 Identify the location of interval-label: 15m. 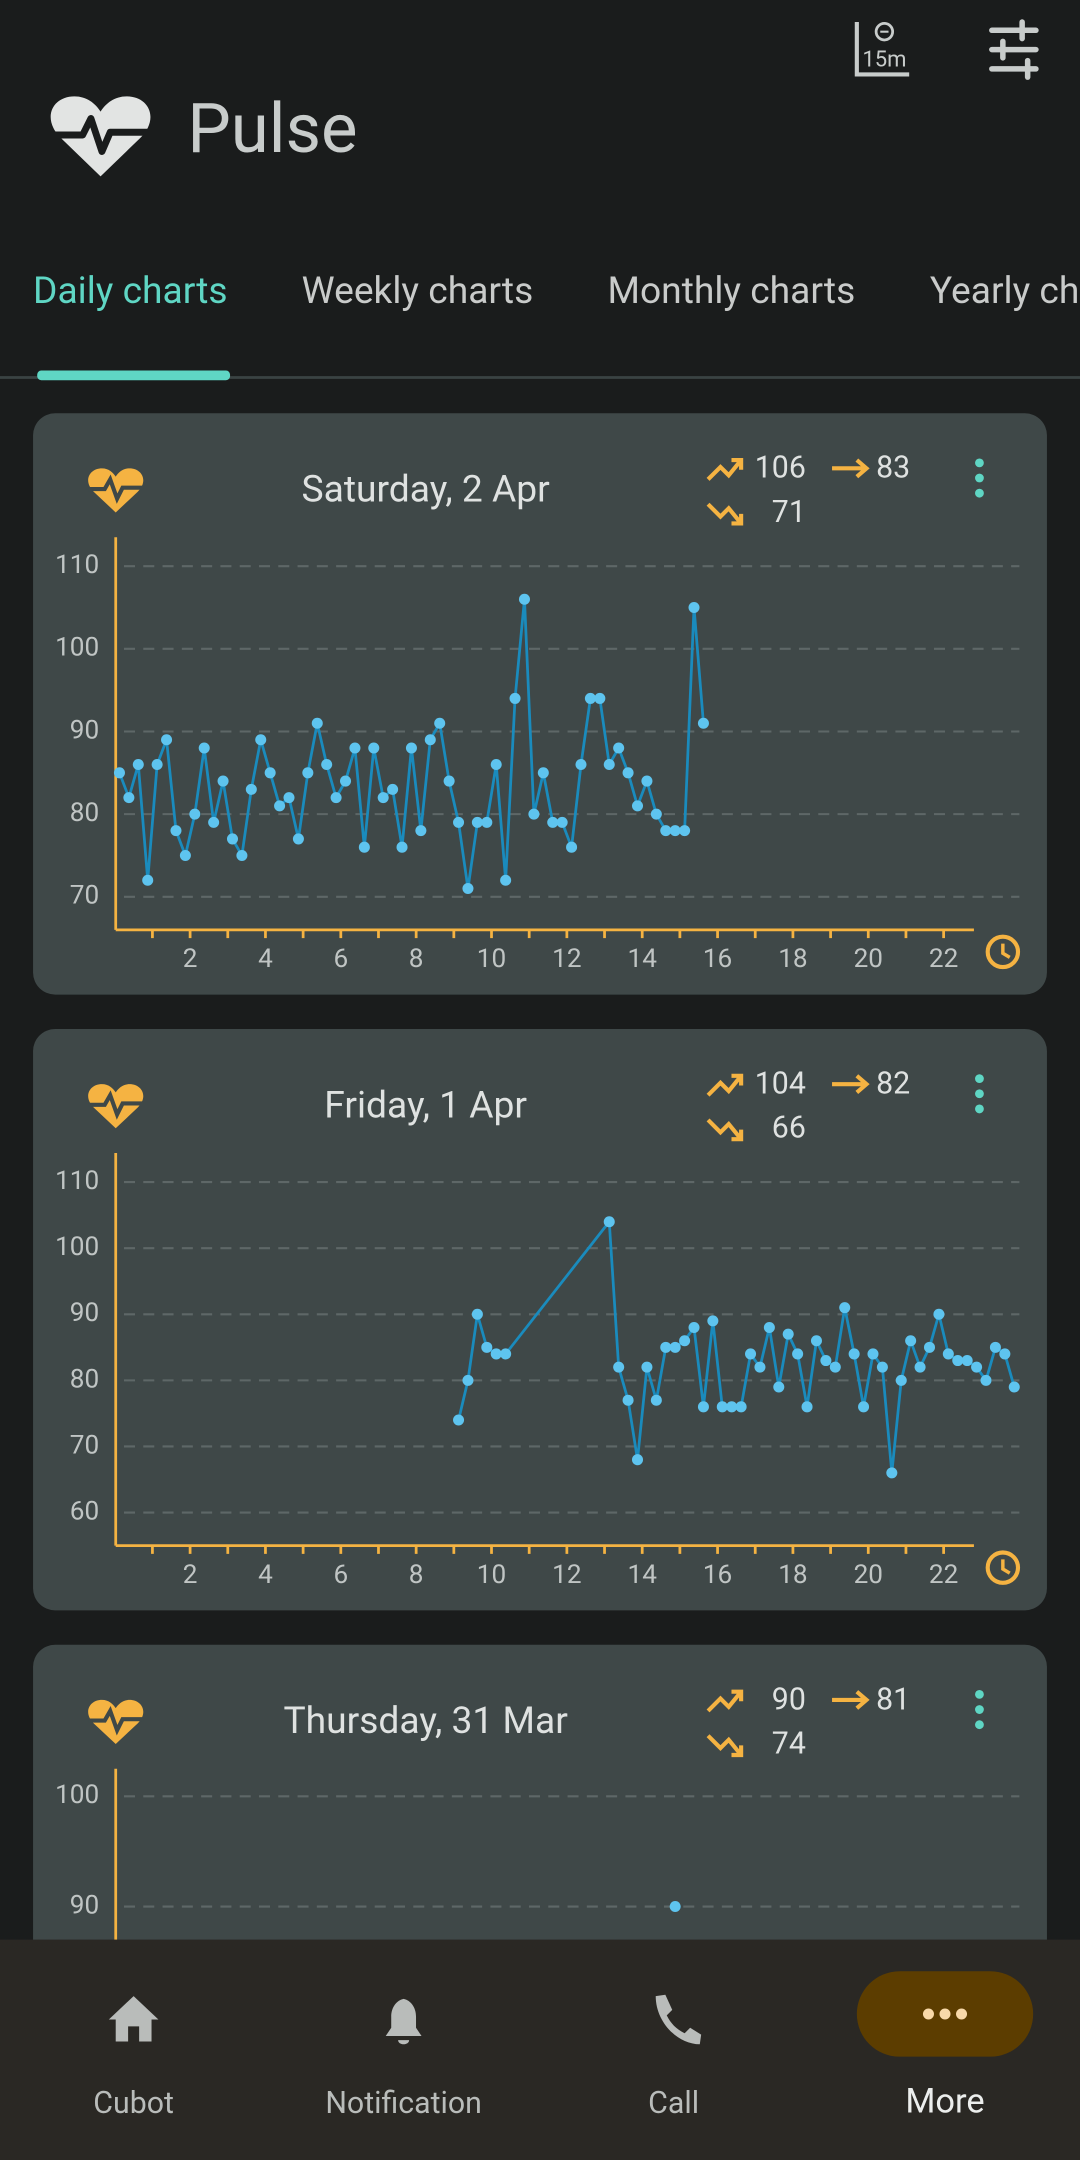
(884, 59).